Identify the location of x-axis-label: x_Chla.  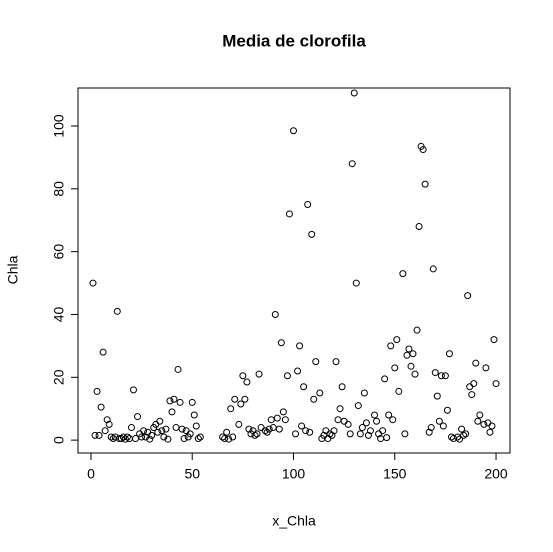
(294, 521).